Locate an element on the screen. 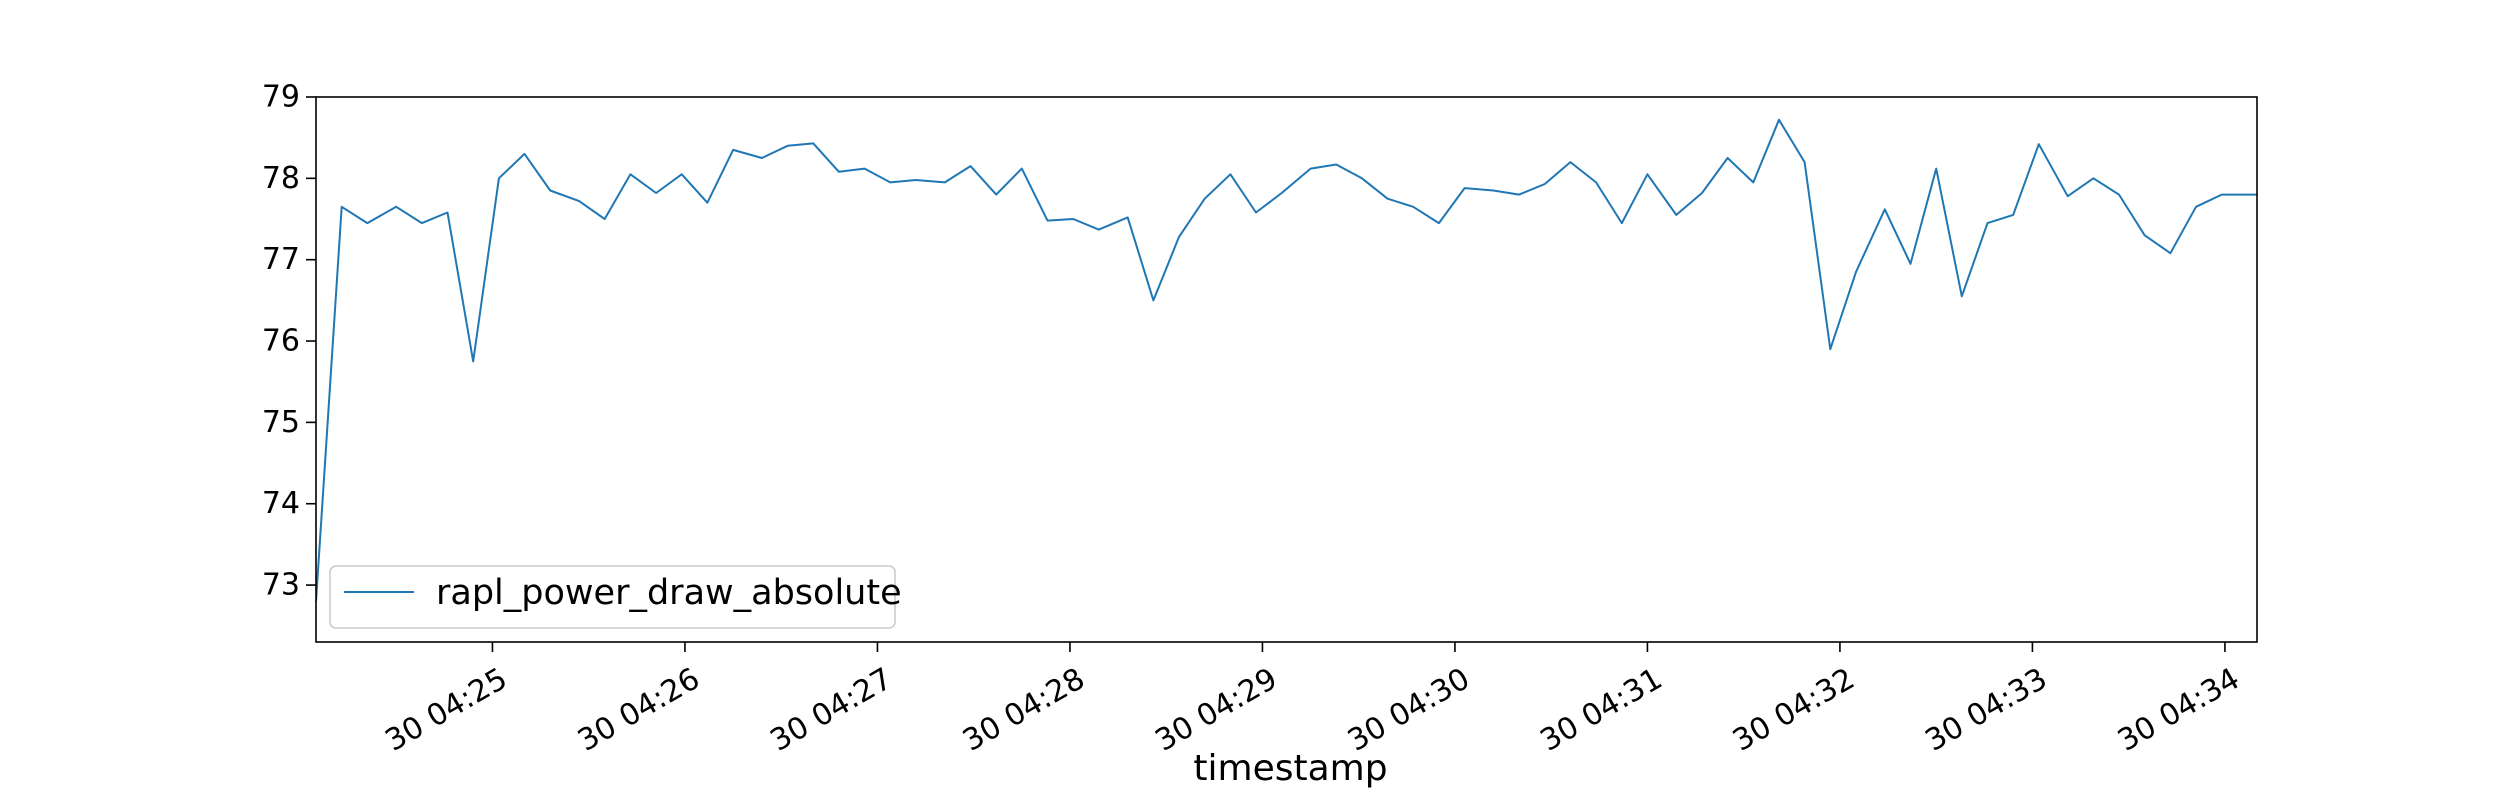 This screenshot has height=800, width=2500. legend-label: rapl_power_draw_absolute is located at coordinates (669, 593).